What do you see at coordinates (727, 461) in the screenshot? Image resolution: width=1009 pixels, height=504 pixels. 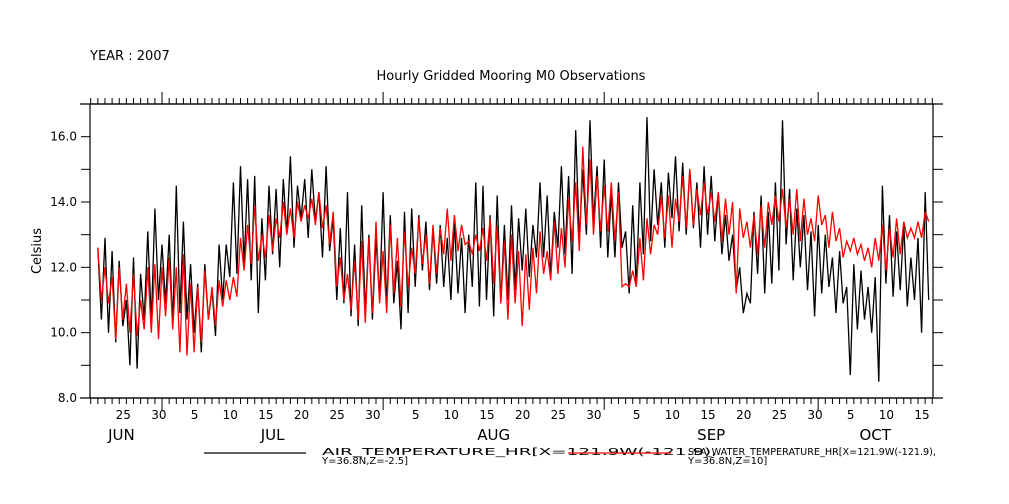 I see `legend-sea-water-temperature-label-2: Y=36.8N,Z=10]` at bounding box center [727, 461].